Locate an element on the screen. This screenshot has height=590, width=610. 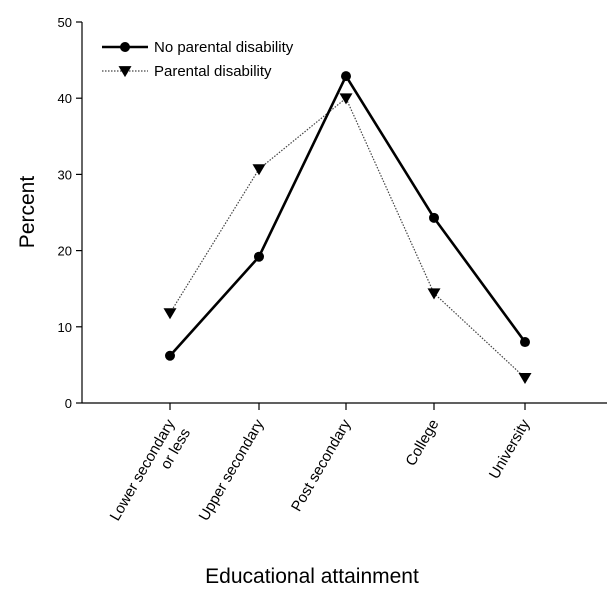
x-tick-label: Upper secondary is located at coordinates (232, 470).